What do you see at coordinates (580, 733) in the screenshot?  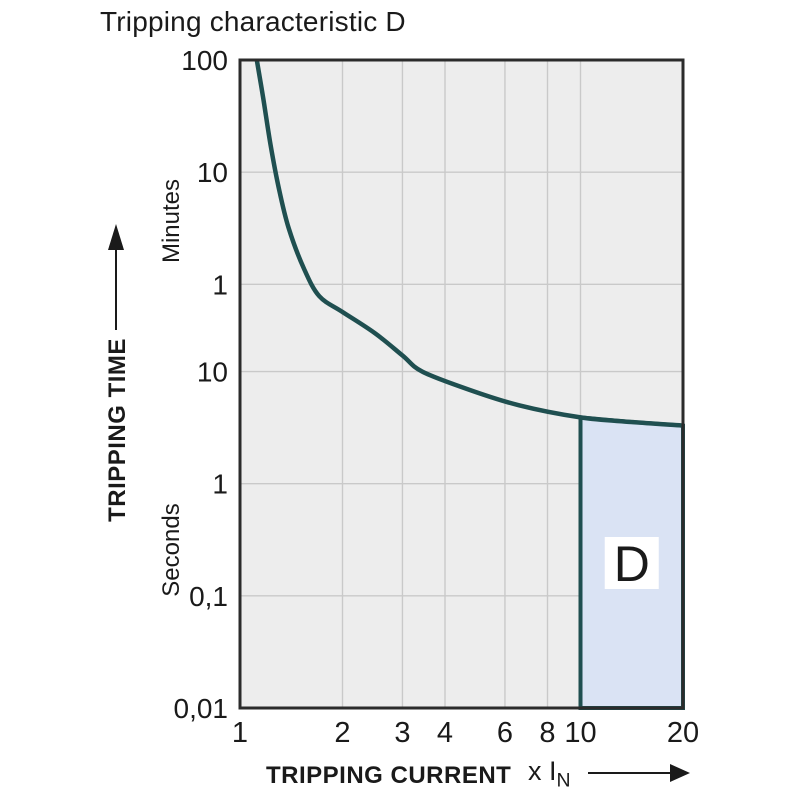 I see `x-tick-label: 10` at bounding box center [580, 733].